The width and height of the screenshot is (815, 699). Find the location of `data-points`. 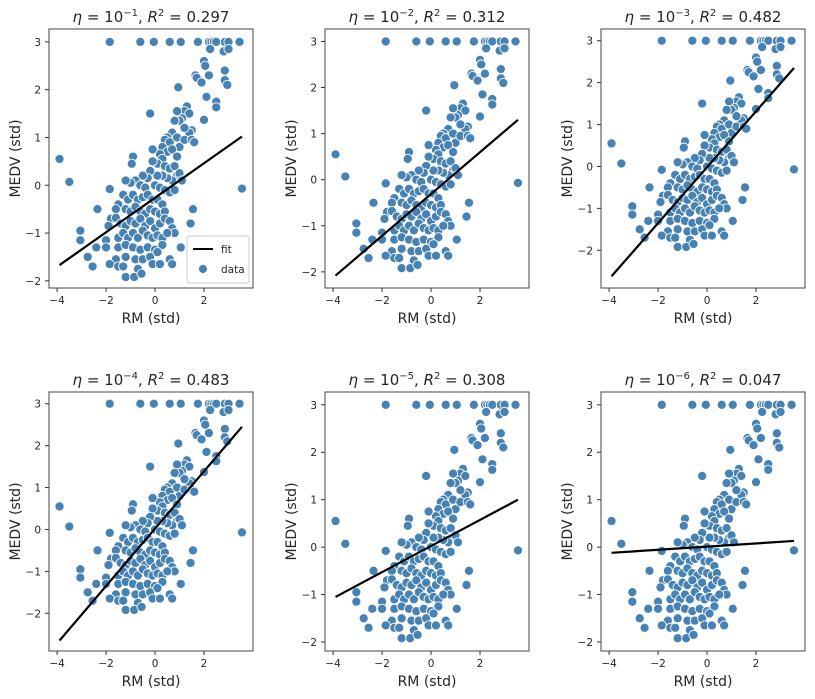

data-points is located at coordinates (151, 159).